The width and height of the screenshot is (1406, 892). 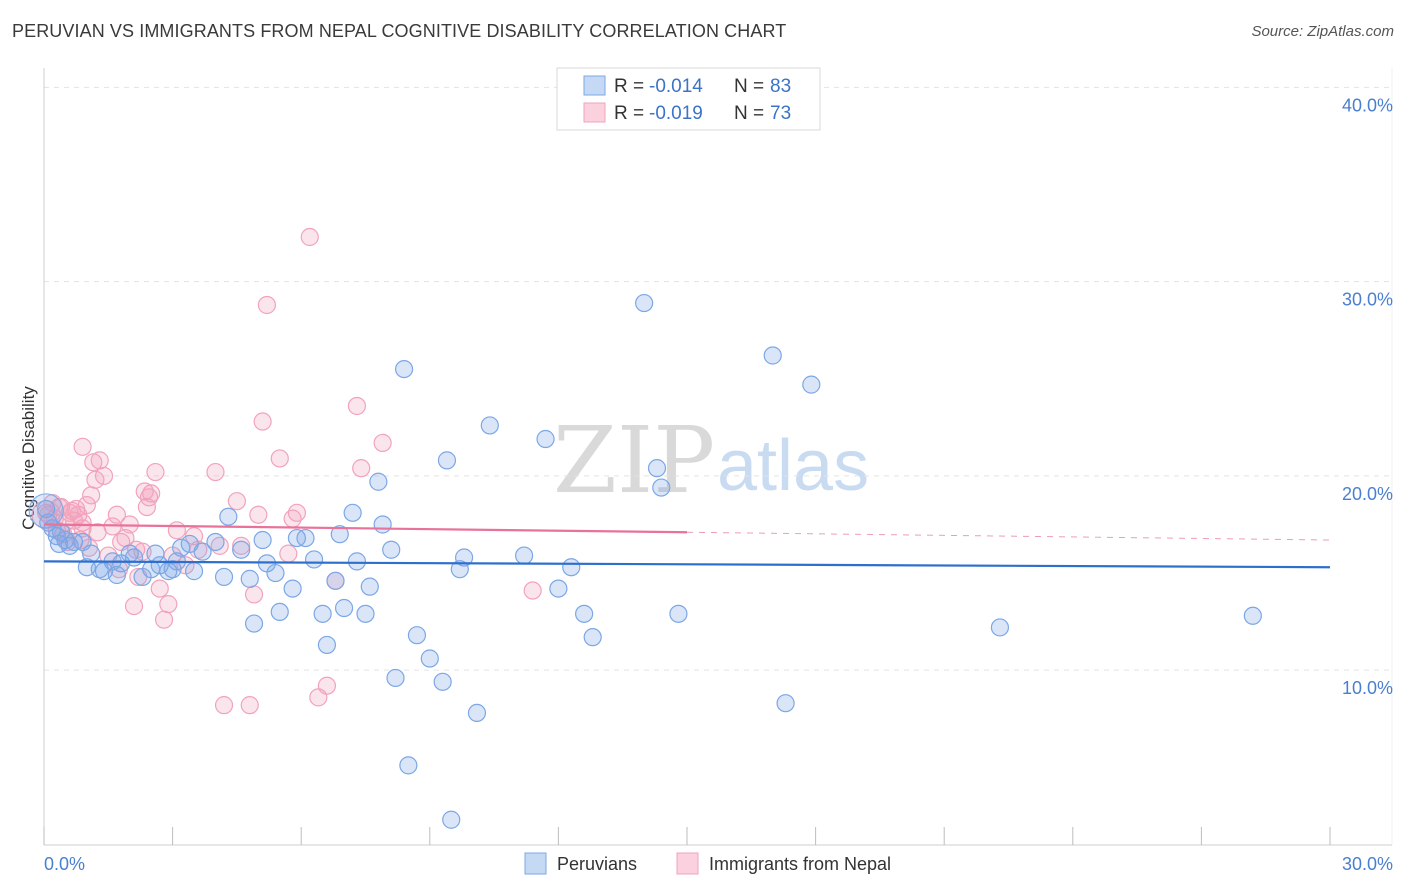 I want to click on legend-n-value-2: 73, so click(x=780, y=113).